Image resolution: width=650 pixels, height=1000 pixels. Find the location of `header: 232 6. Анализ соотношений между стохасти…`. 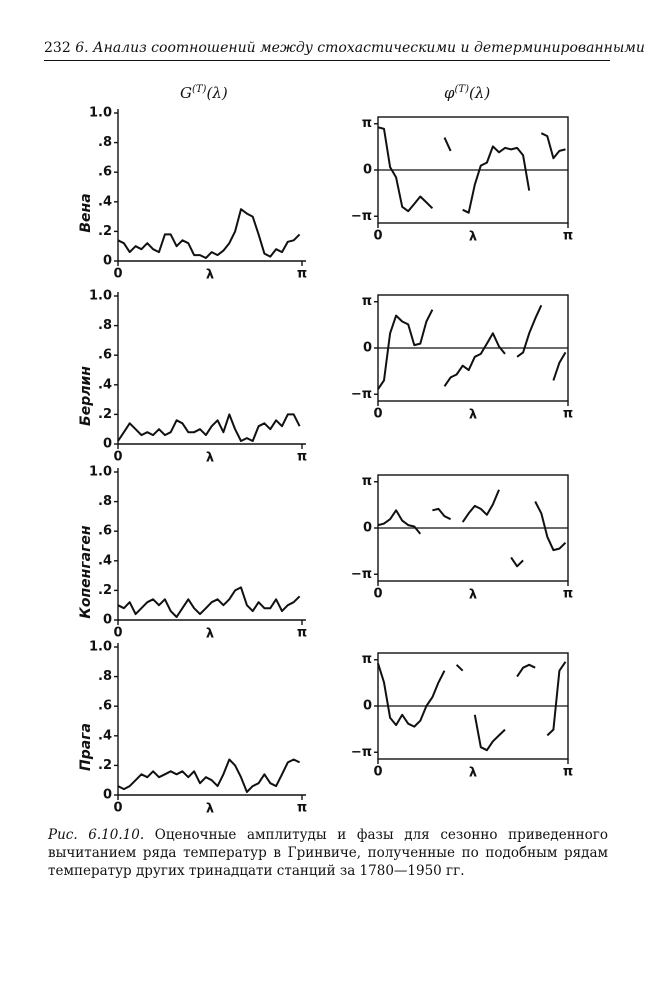

header: 232 6. Анализ соотношений между стохасти… is located at coordinates (347, 50).